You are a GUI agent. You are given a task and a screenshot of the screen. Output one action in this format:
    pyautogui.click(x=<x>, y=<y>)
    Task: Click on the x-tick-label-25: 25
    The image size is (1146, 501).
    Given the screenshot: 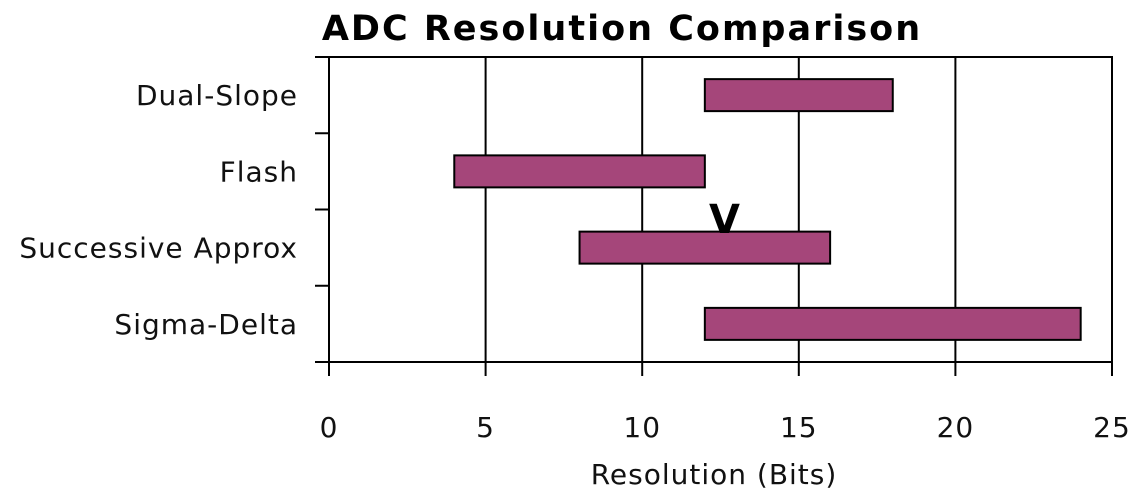 What is the action you would take?
    pyautogui.click(x=1112, y=427)
    